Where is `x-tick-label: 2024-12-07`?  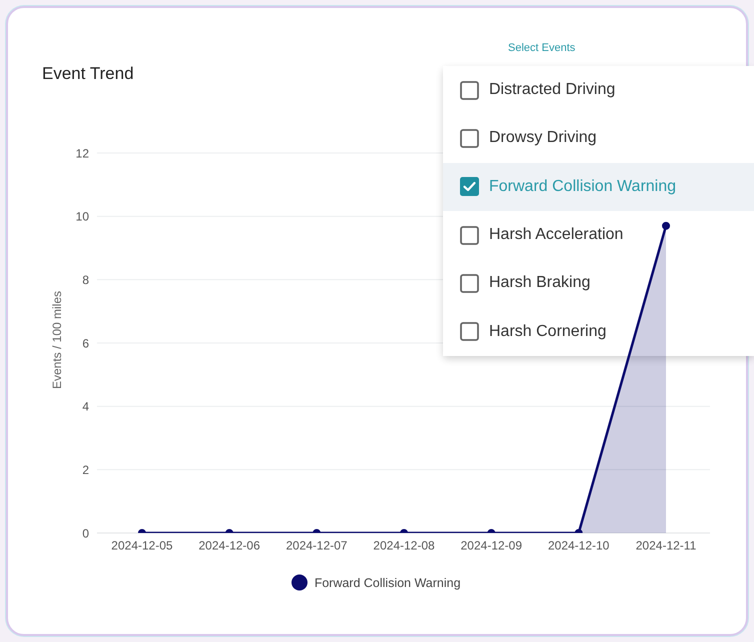 x-tick-label: 2024-12-07 is located at coordinates (317, 545).